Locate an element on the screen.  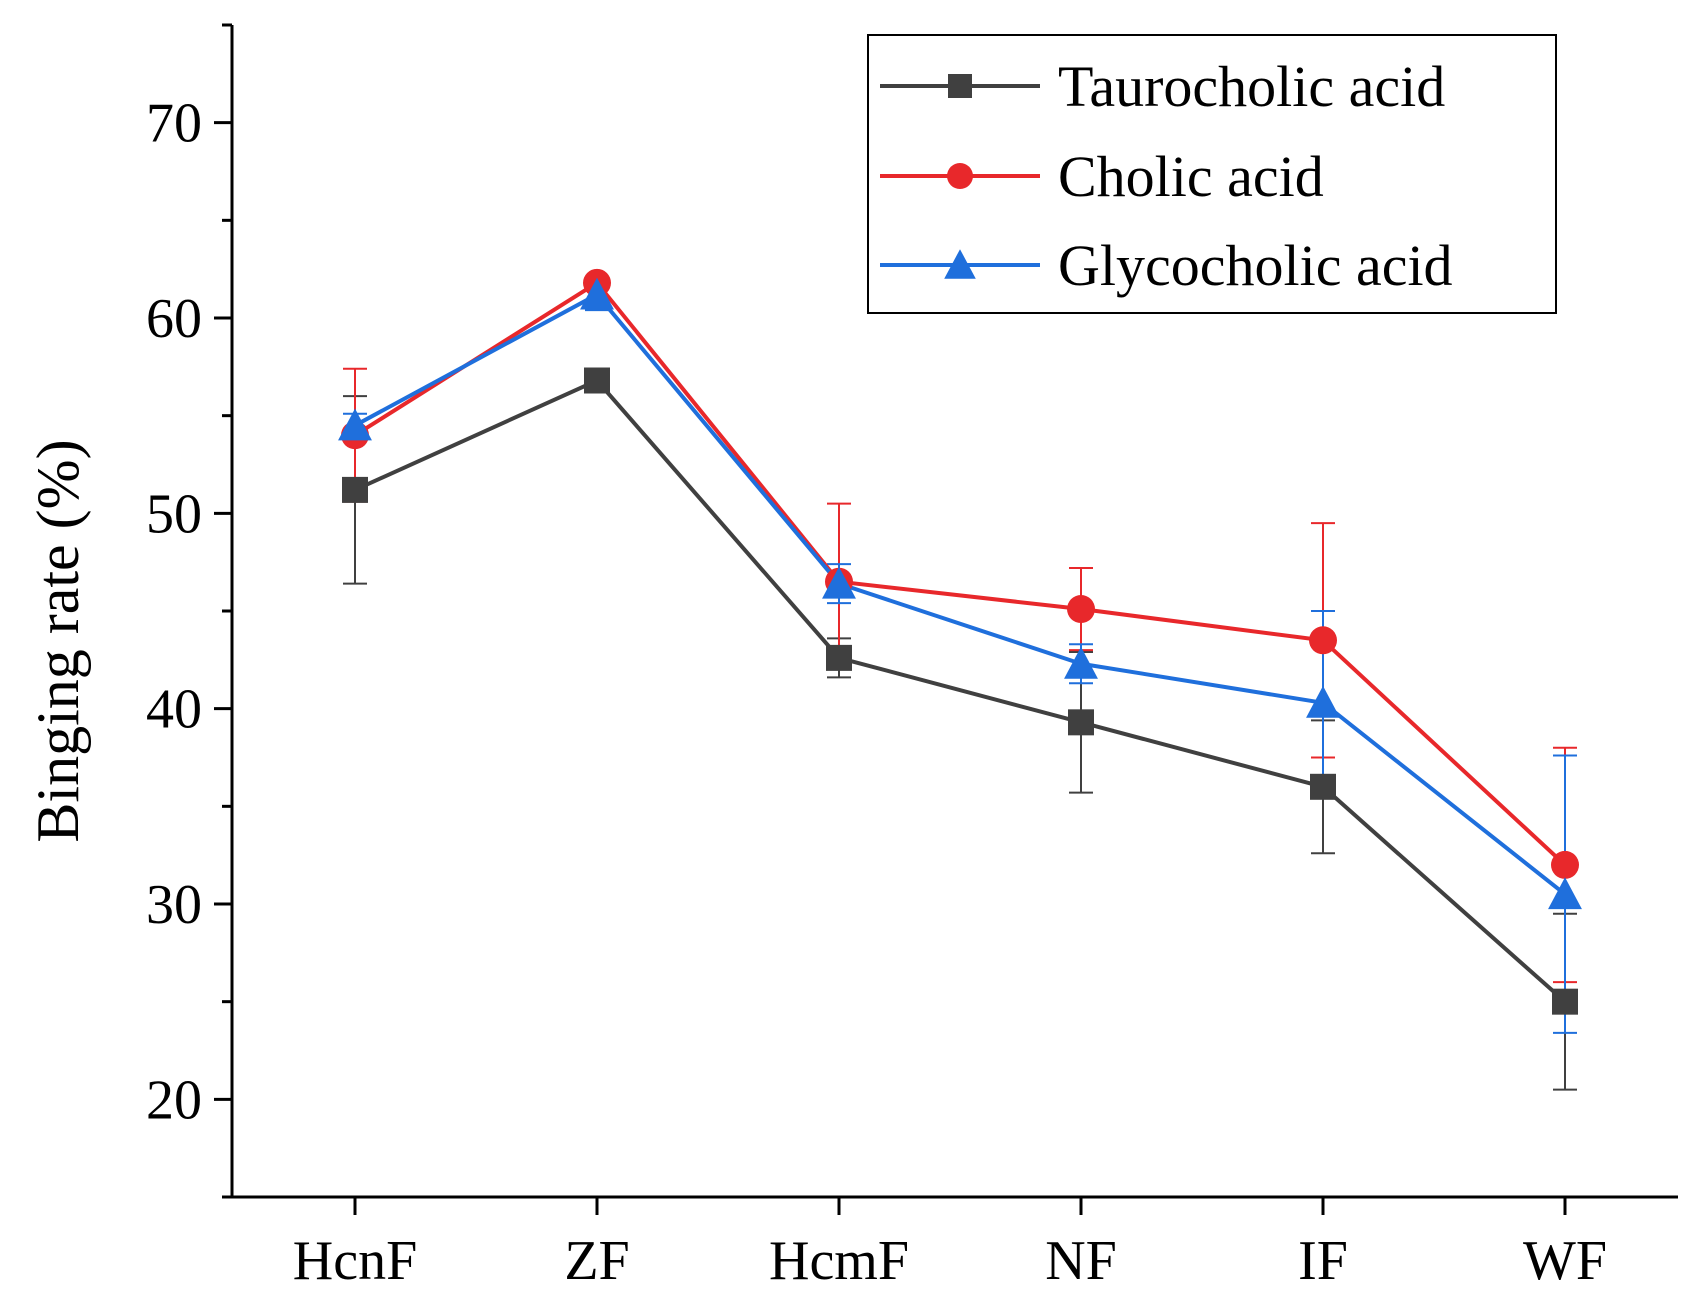
y-tick-label: 70 is located at coordinates (174, 124).